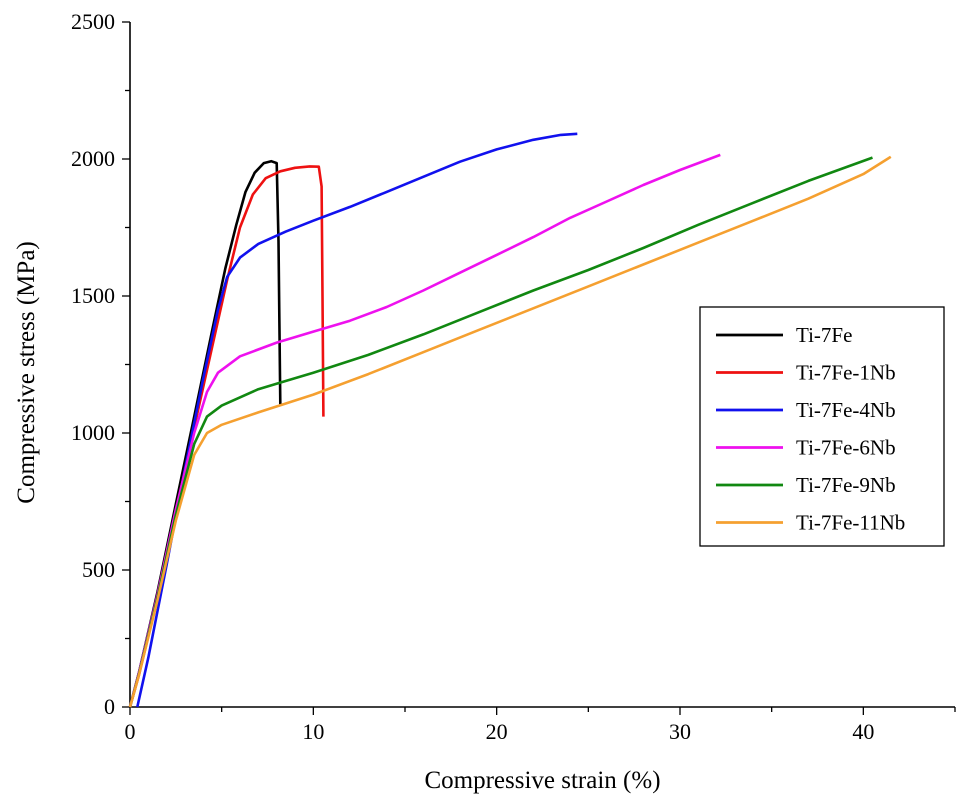 This screenshot has height=805, width=963. I want to click on x-tick-label: 0, so click(130, 731).